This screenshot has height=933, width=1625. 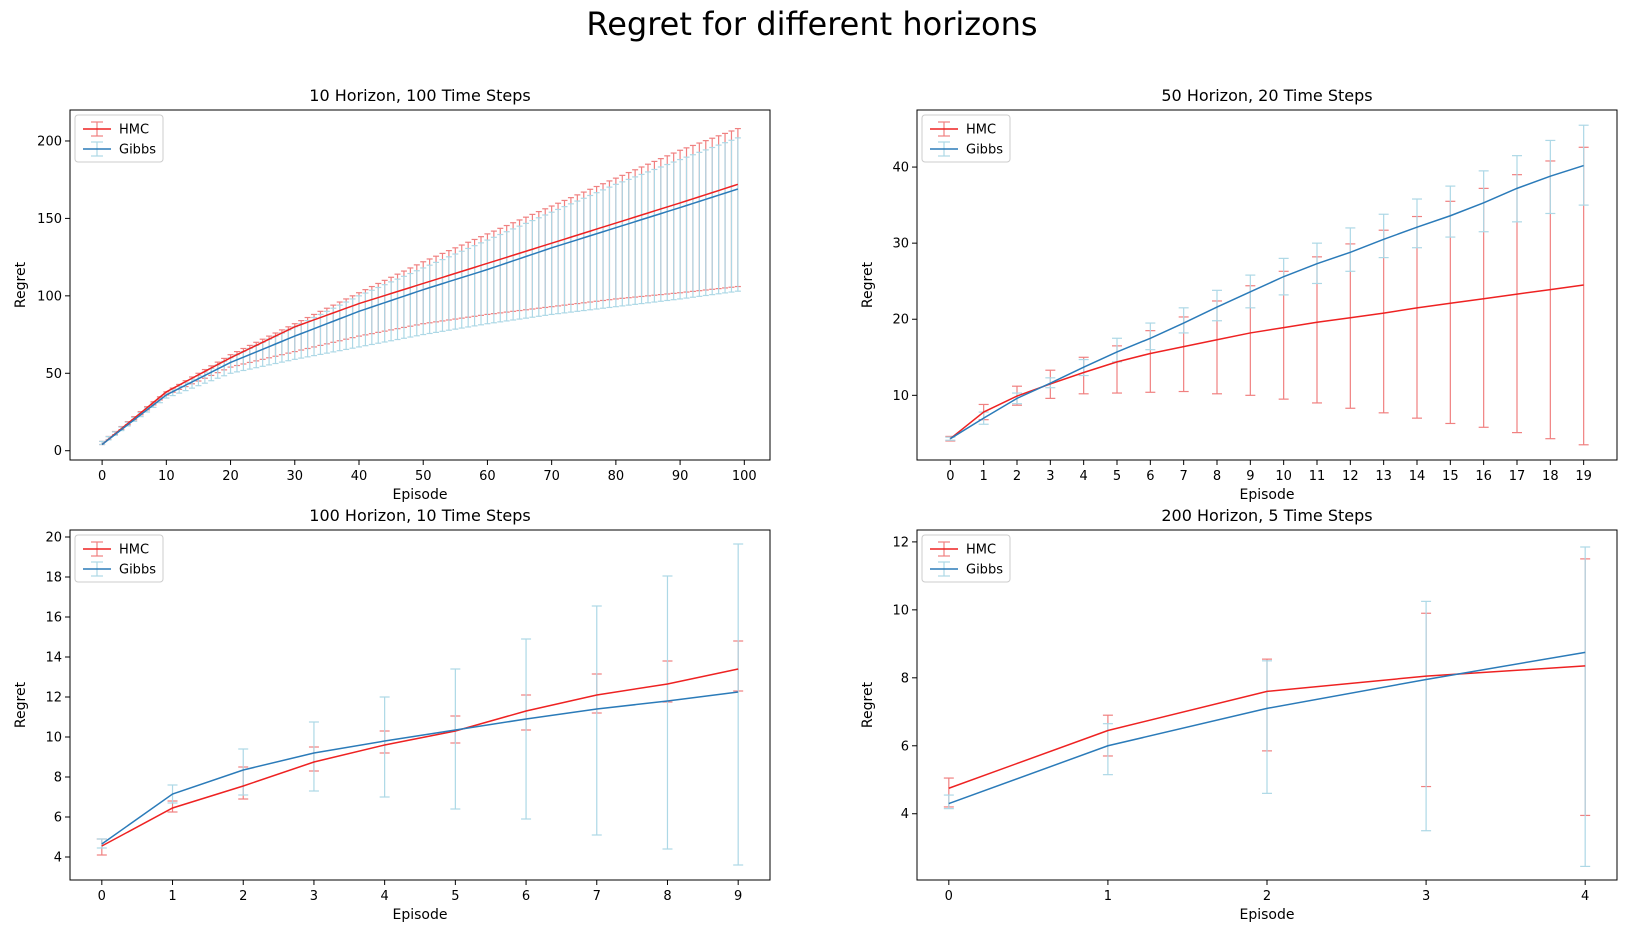 What do you see at coordinates (551, 476) in the screenshot?
I see `x-tick-label: 70` at bounding box center [551, 476].